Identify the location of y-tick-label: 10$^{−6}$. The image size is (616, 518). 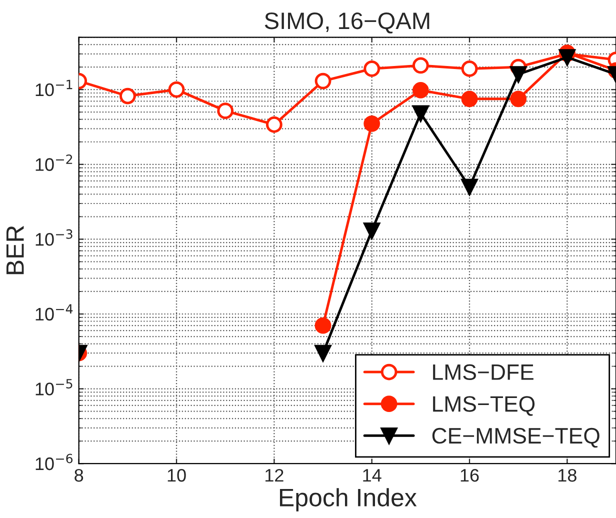
(54, 462).